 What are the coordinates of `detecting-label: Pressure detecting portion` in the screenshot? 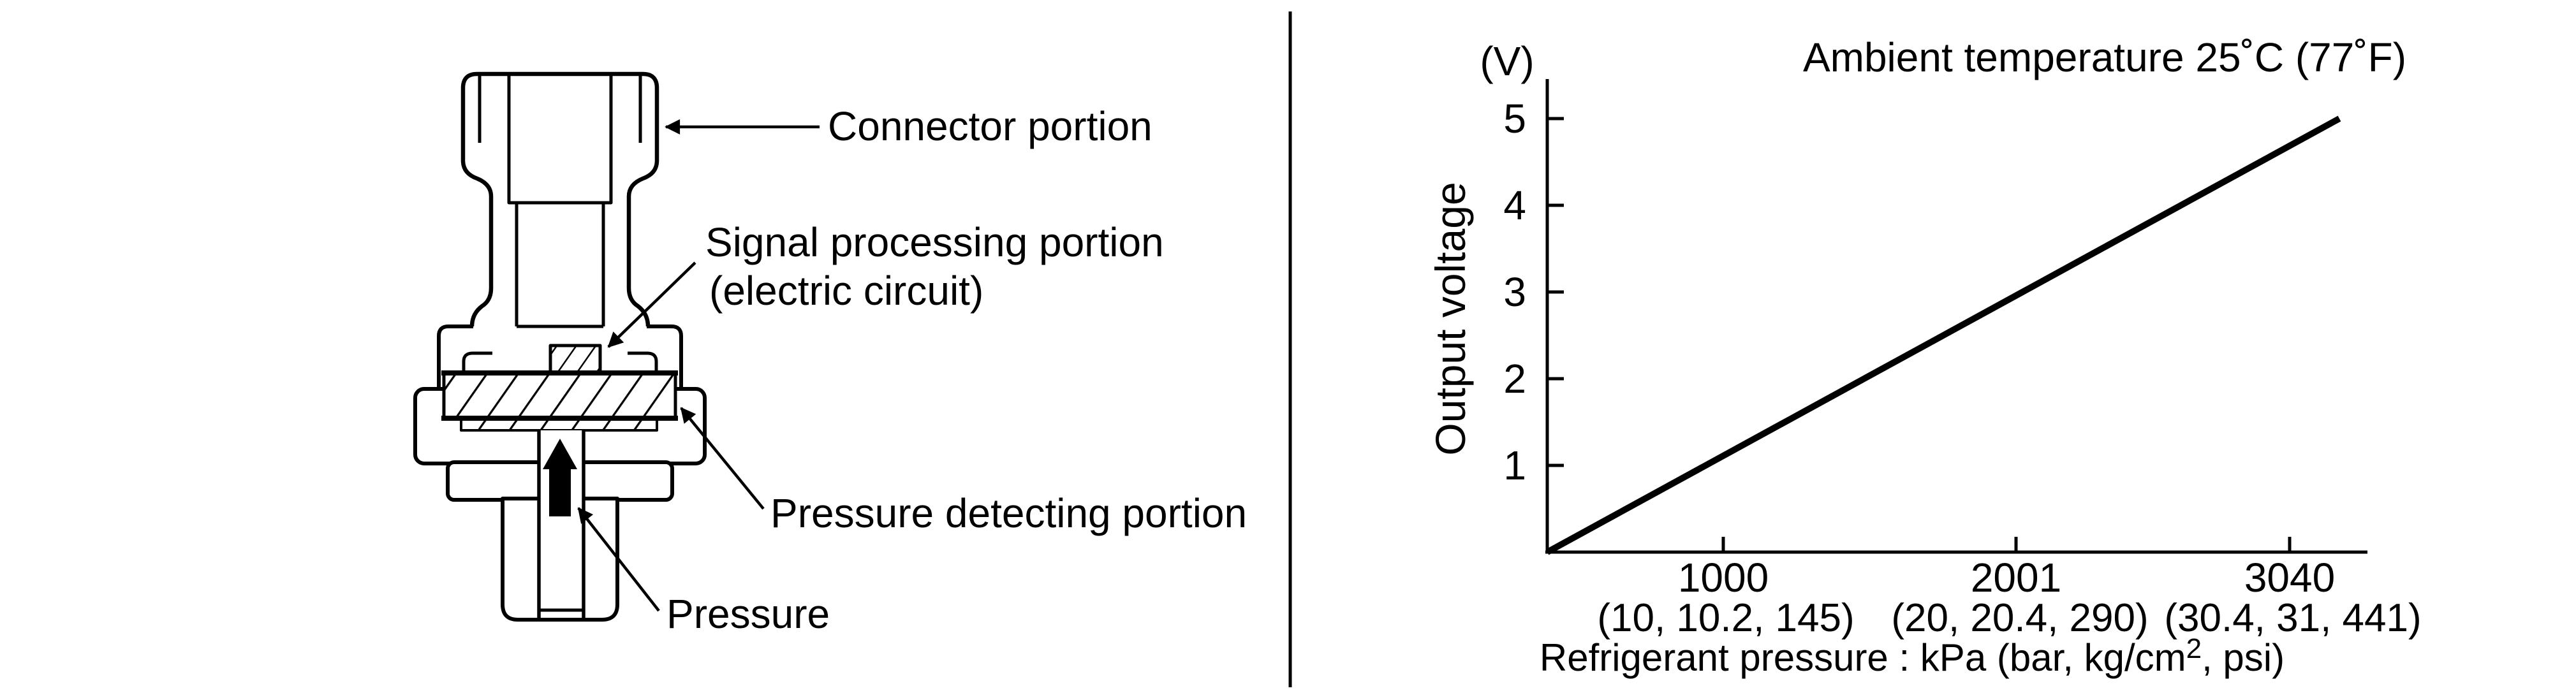 It's located at (1008, 513).